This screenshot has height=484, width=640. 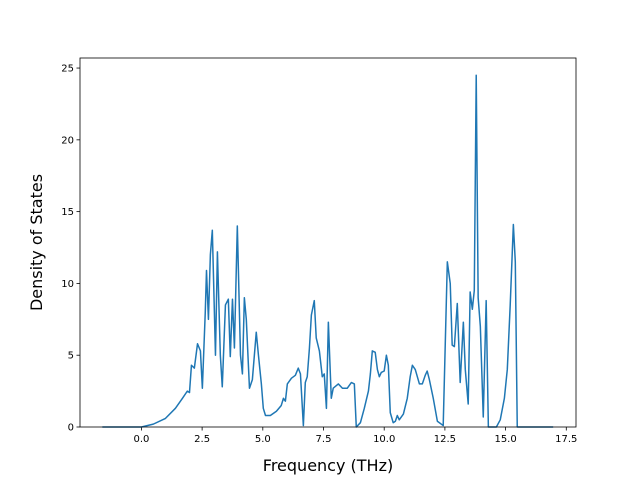 What do you see at coordinates (67, 69) in the screenshot?
I see `y-tick-label: 25` at bounding box center [67, 69].